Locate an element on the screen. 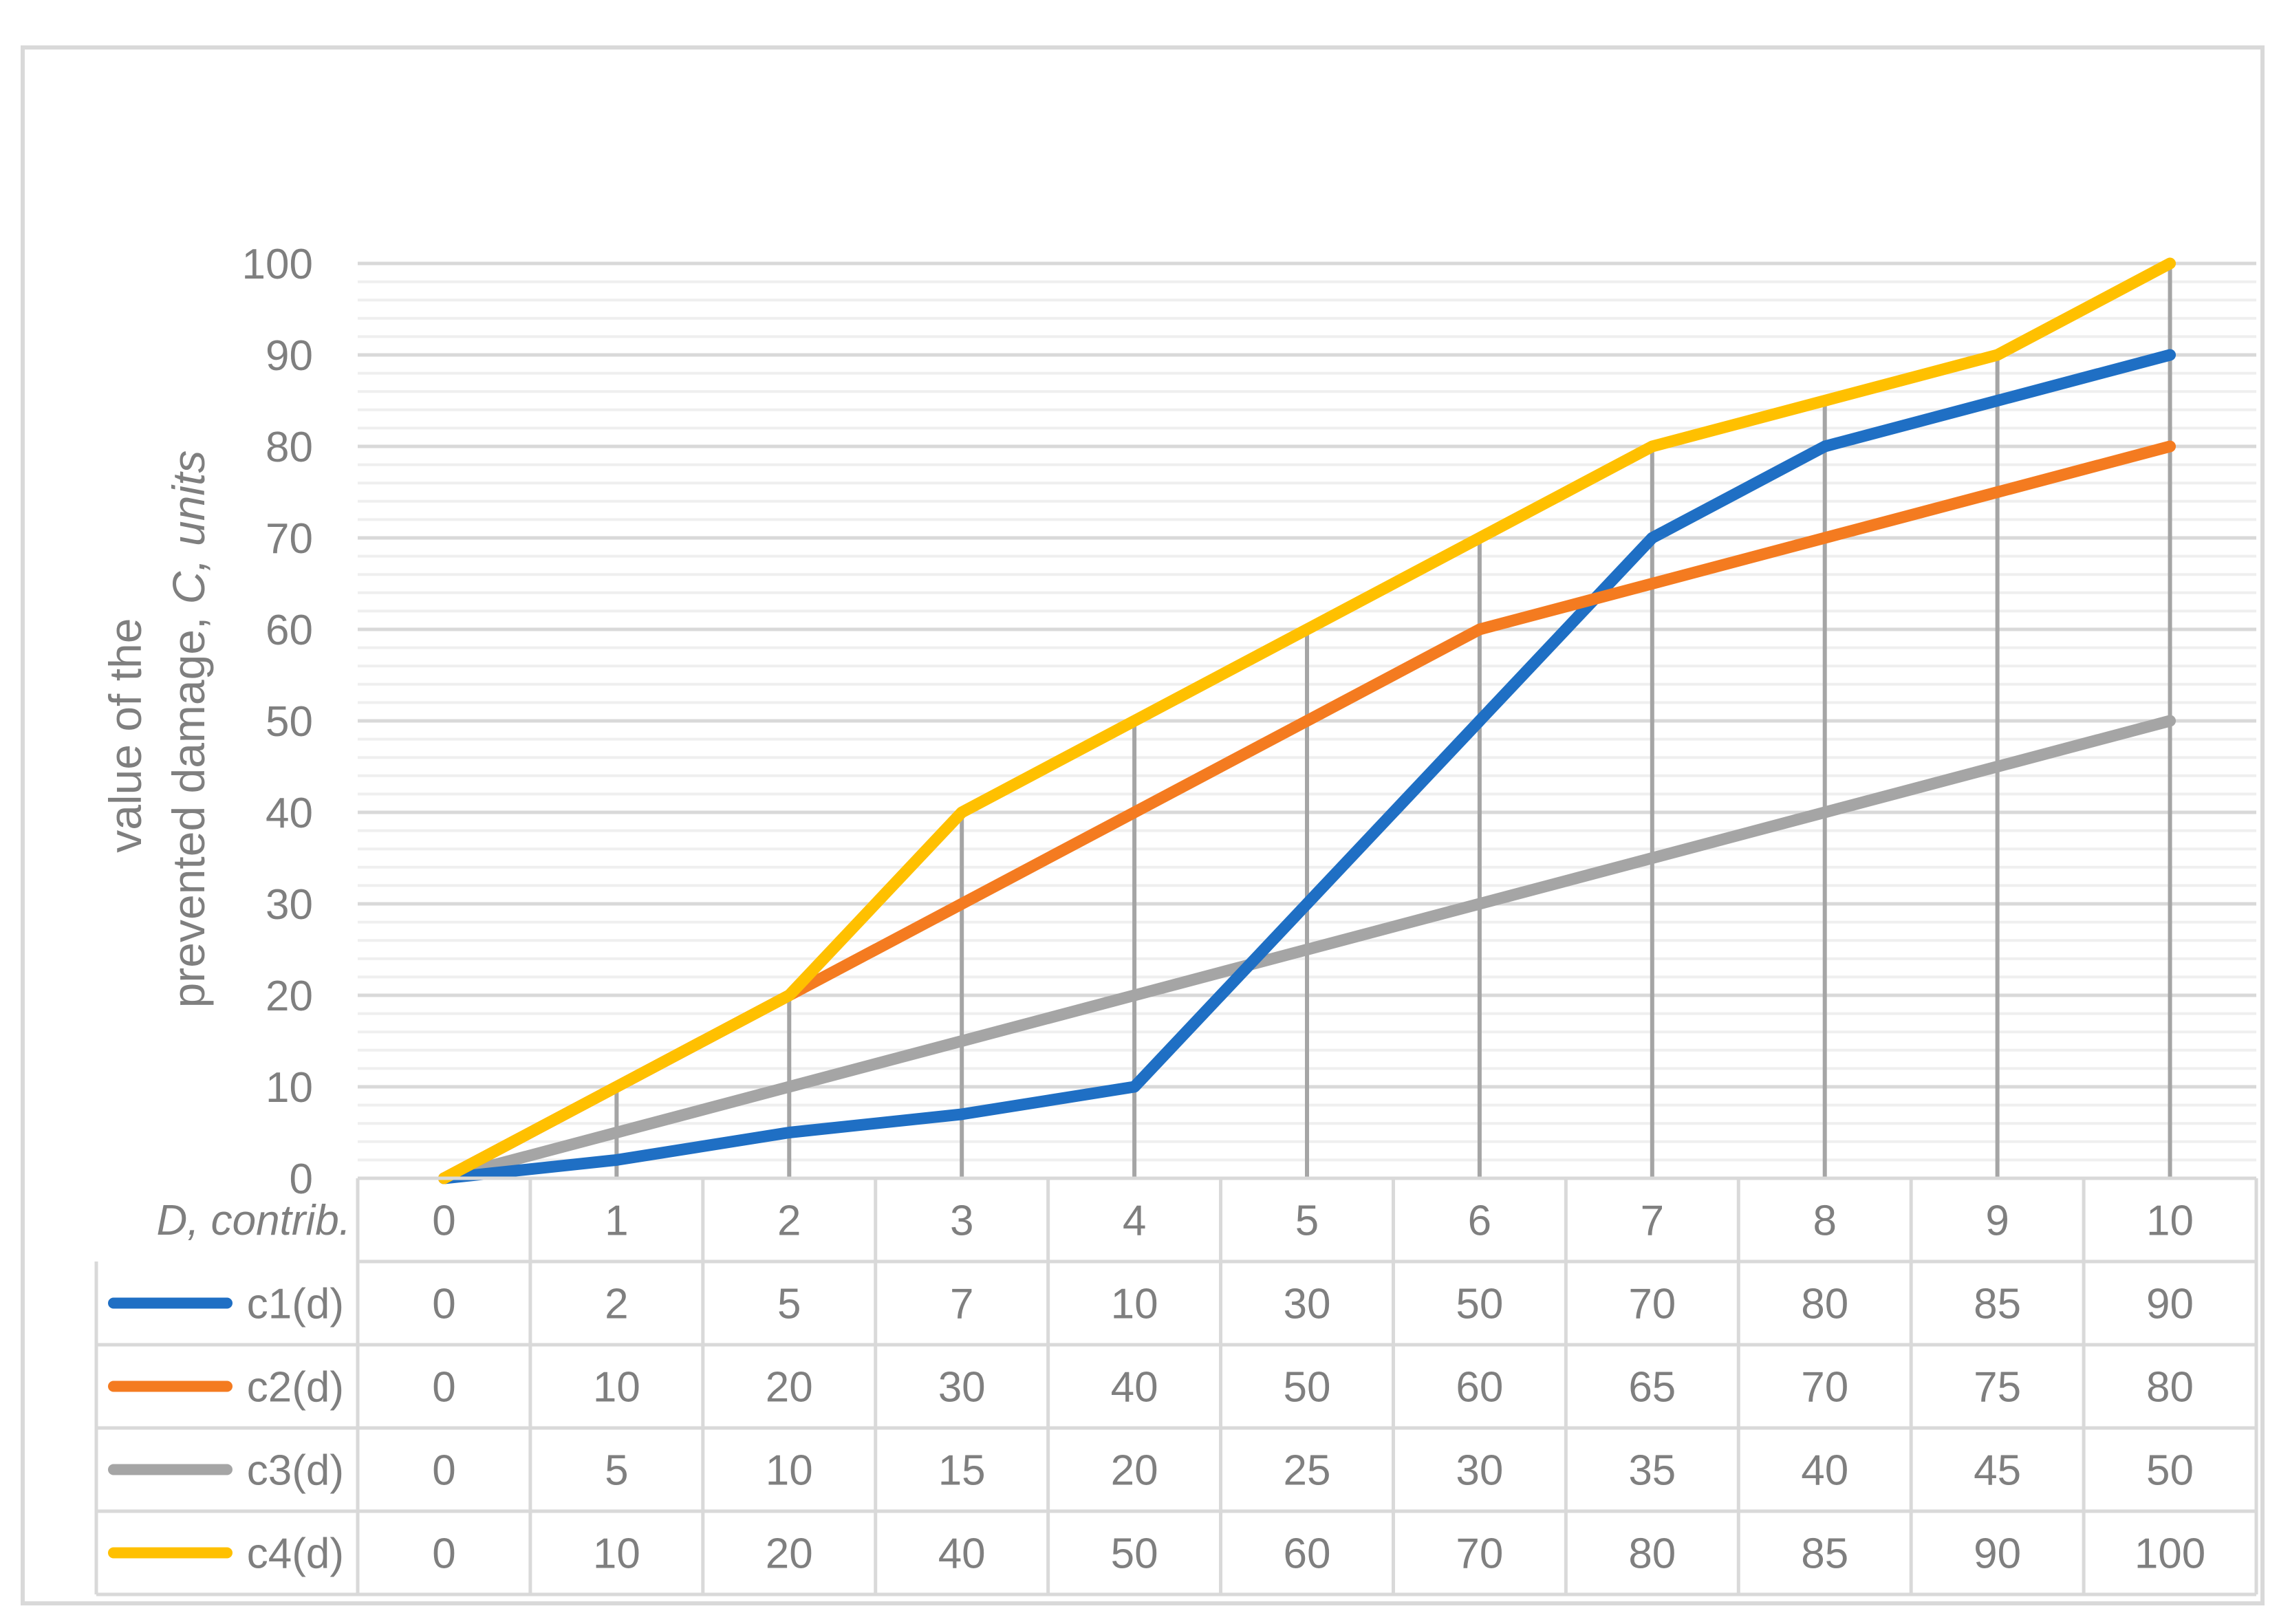 The image size is (2290, 1624). table-cell: 100 is located at coordinates (2170, 1554).